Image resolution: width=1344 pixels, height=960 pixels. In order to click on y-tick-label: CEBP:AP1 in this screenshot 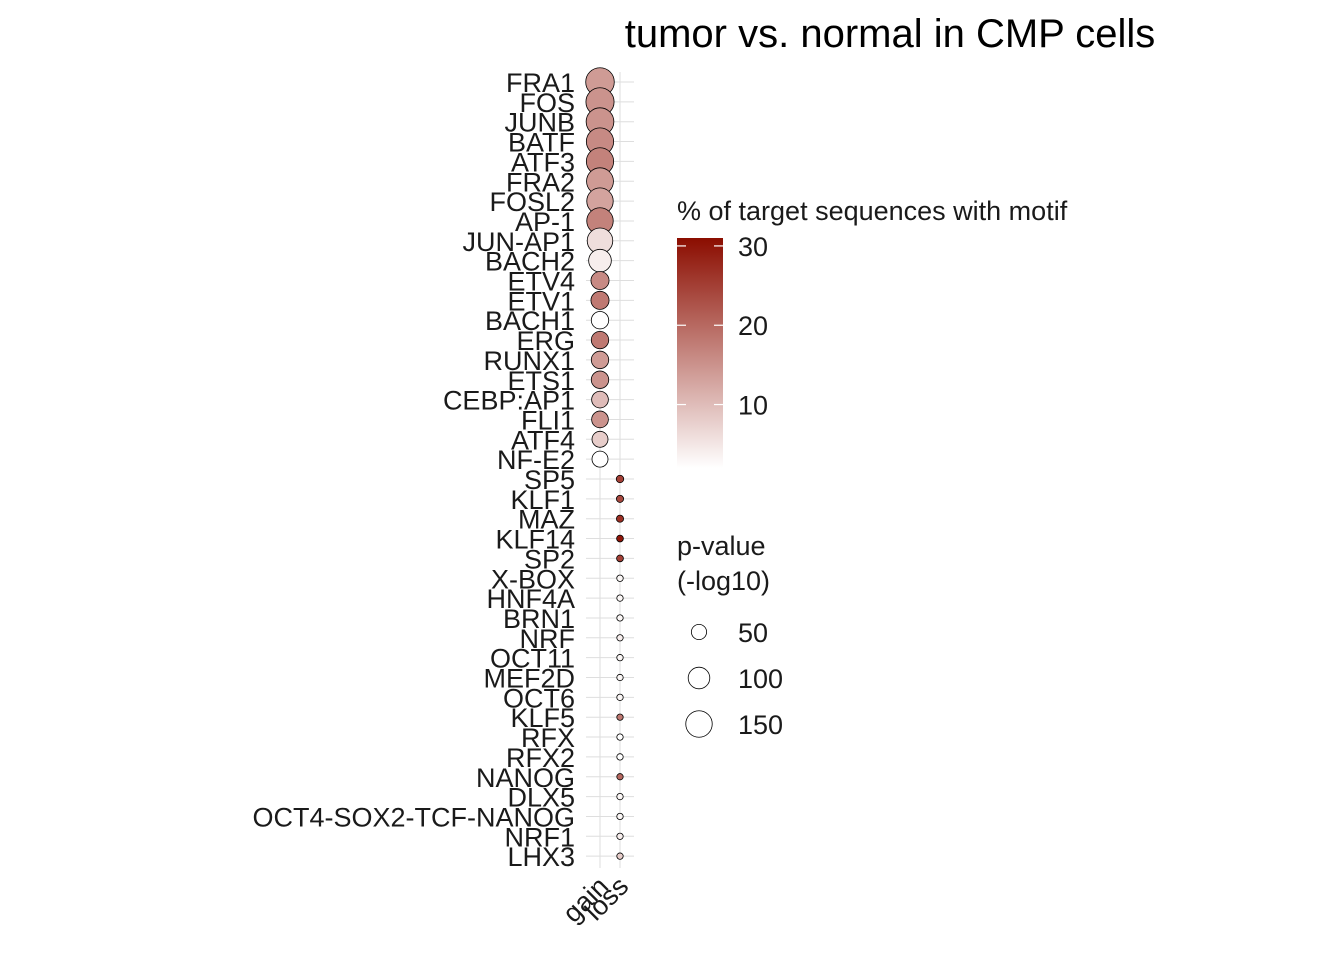, I will do `click(509, 401)`.